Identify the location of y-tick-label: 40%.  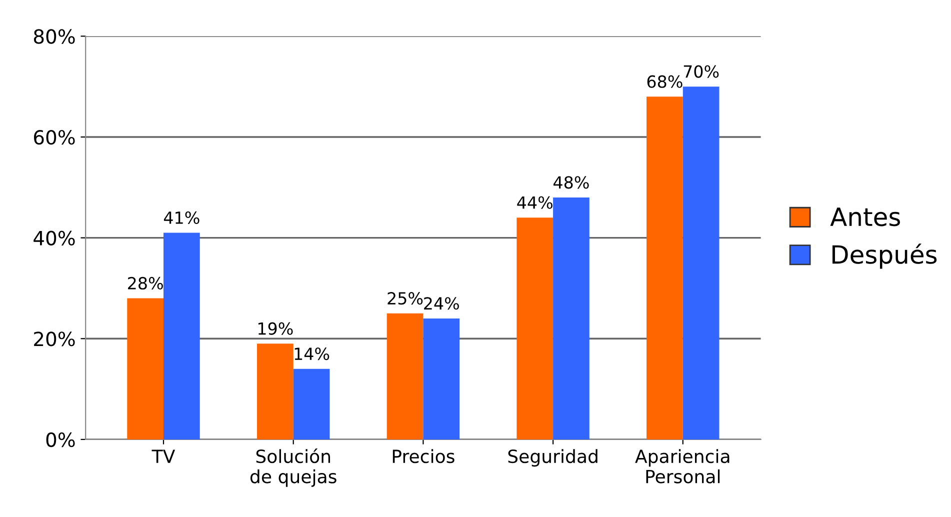
(54, 238).